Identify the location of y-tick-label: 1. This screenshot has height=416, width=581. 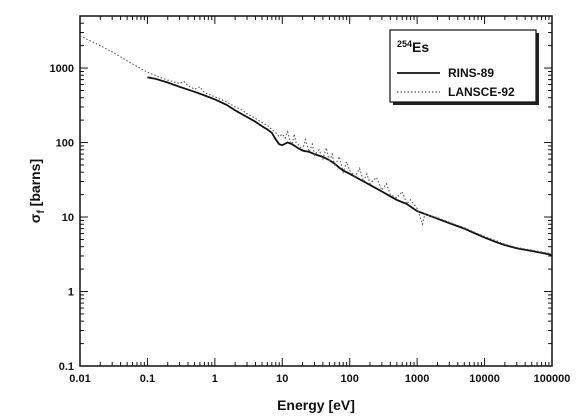
(71, 293).